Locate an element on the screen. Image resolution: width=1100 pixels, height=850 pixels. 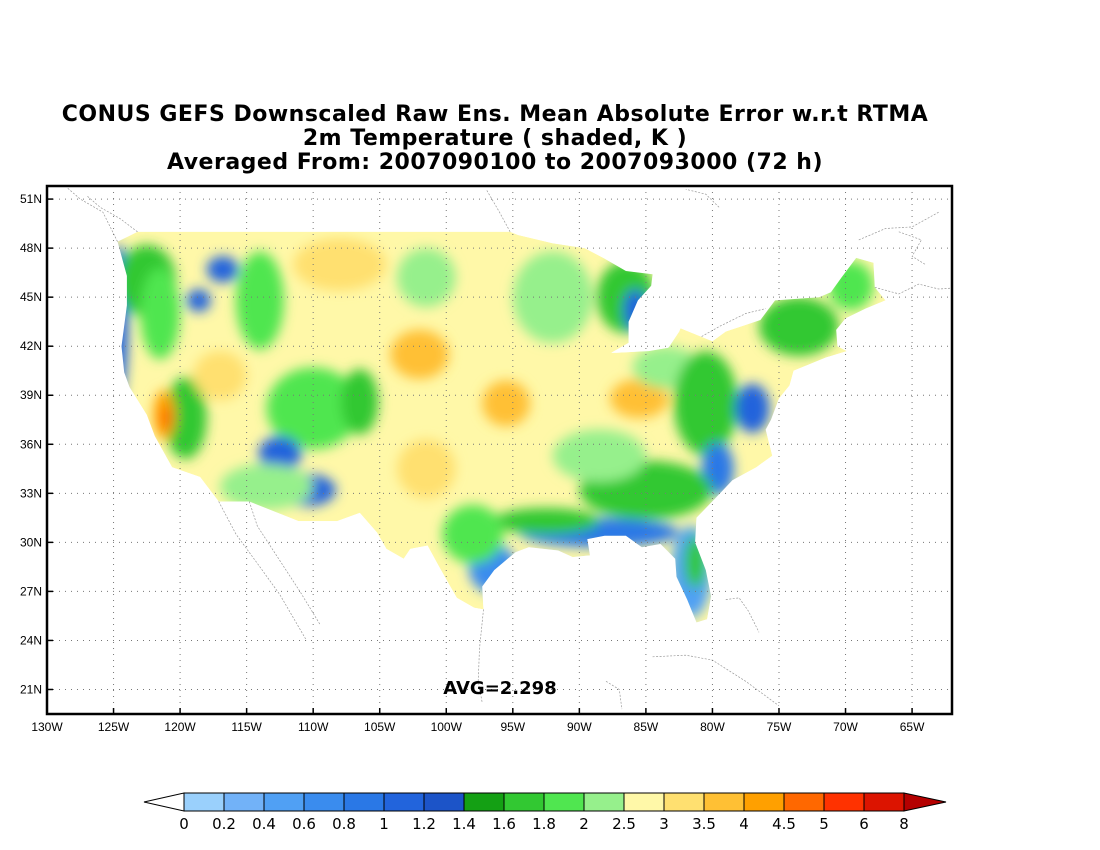
region-lake-blue is located at coordinates (635, 310).